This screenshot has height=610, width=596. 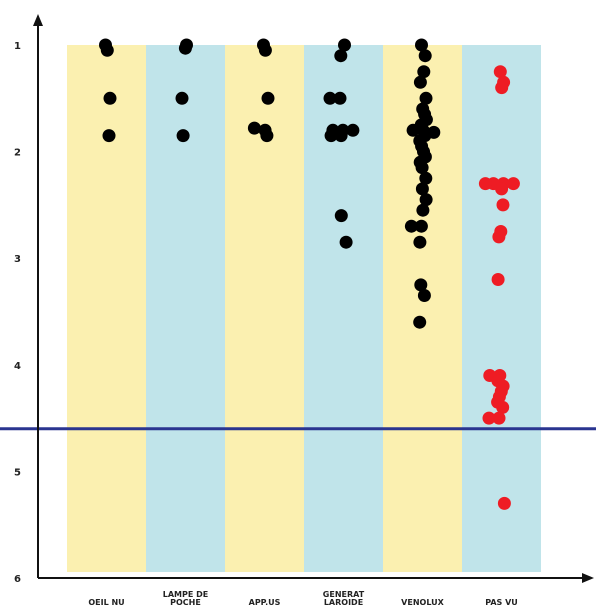 What do you see at coordinates (17, 472) in the screenshot?
I see `y-tick-label: 5` at bounding box center [17, 472].